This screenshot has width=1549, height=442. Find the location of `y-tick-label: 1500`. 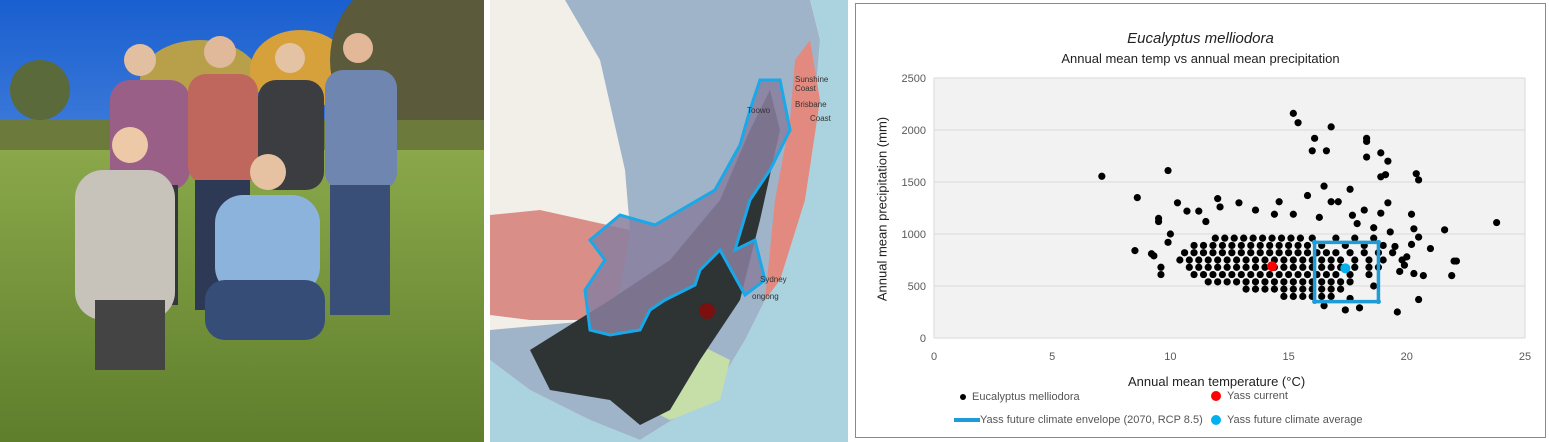

y-tick-label: 1500 is located at coordinates (914, 183).